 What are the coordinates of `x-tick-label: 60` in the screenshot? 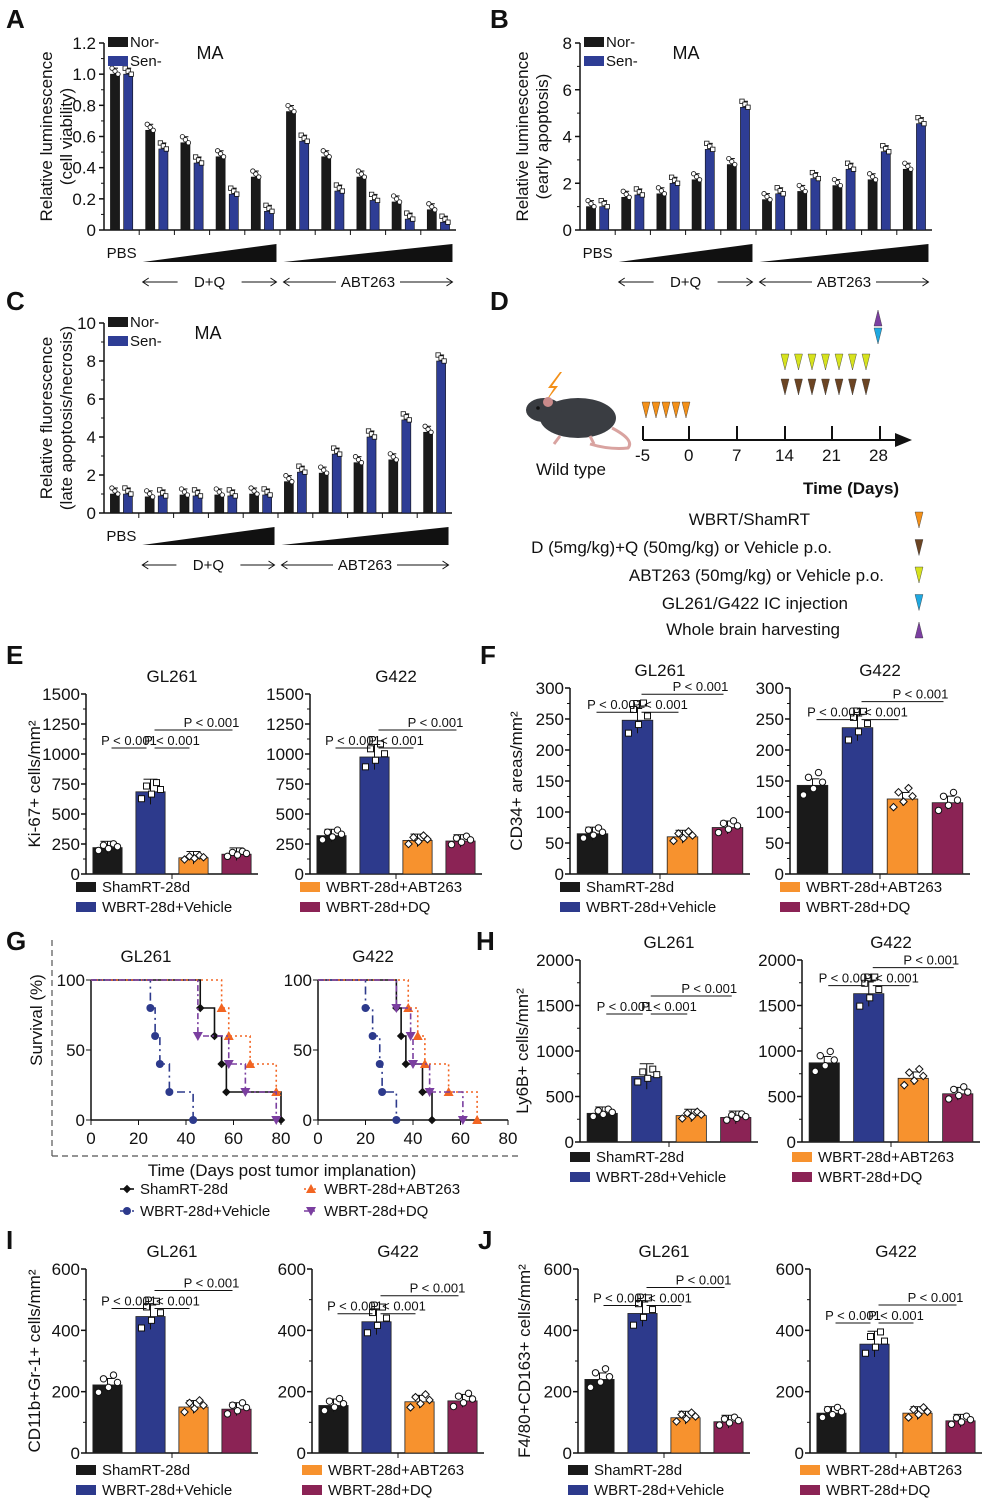 It's located at (460, 1138).